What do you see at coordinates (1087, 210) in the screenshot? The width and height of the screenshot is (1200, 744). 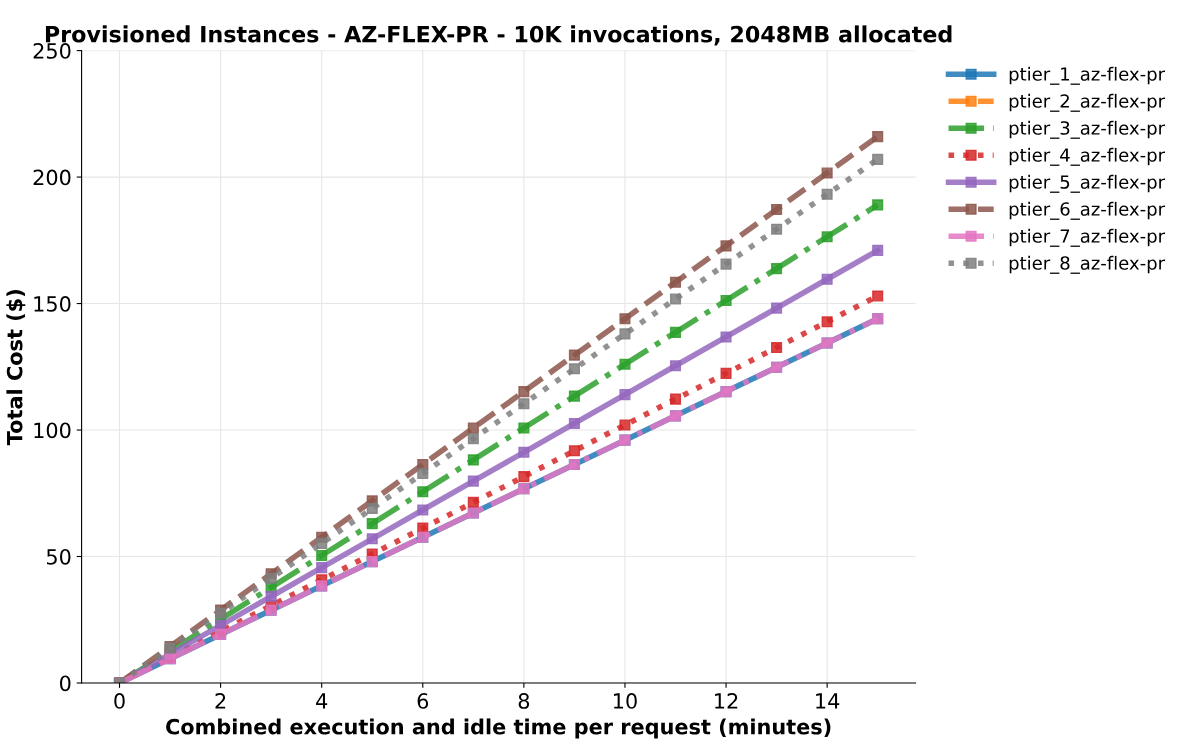 I see `legend-label: ptier_6_az-flex-pr` at bounding box center [1087, 210].